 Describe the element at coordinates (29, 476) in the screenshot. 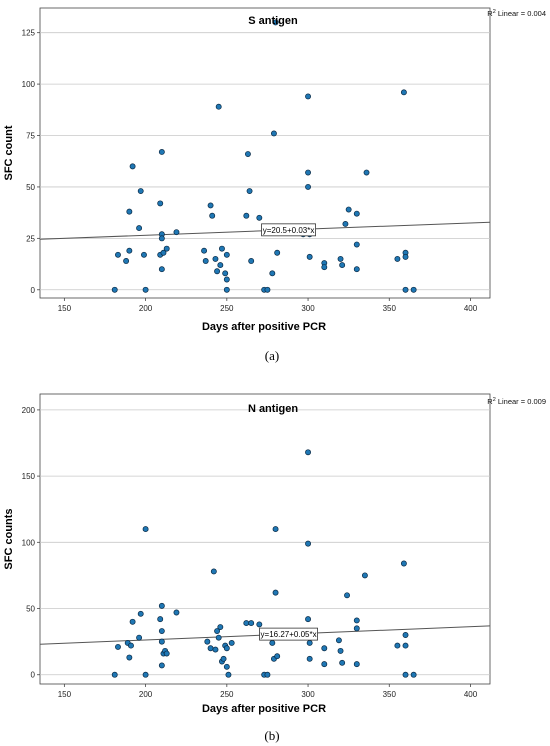

I see `y-tick-label: 150` at that location.